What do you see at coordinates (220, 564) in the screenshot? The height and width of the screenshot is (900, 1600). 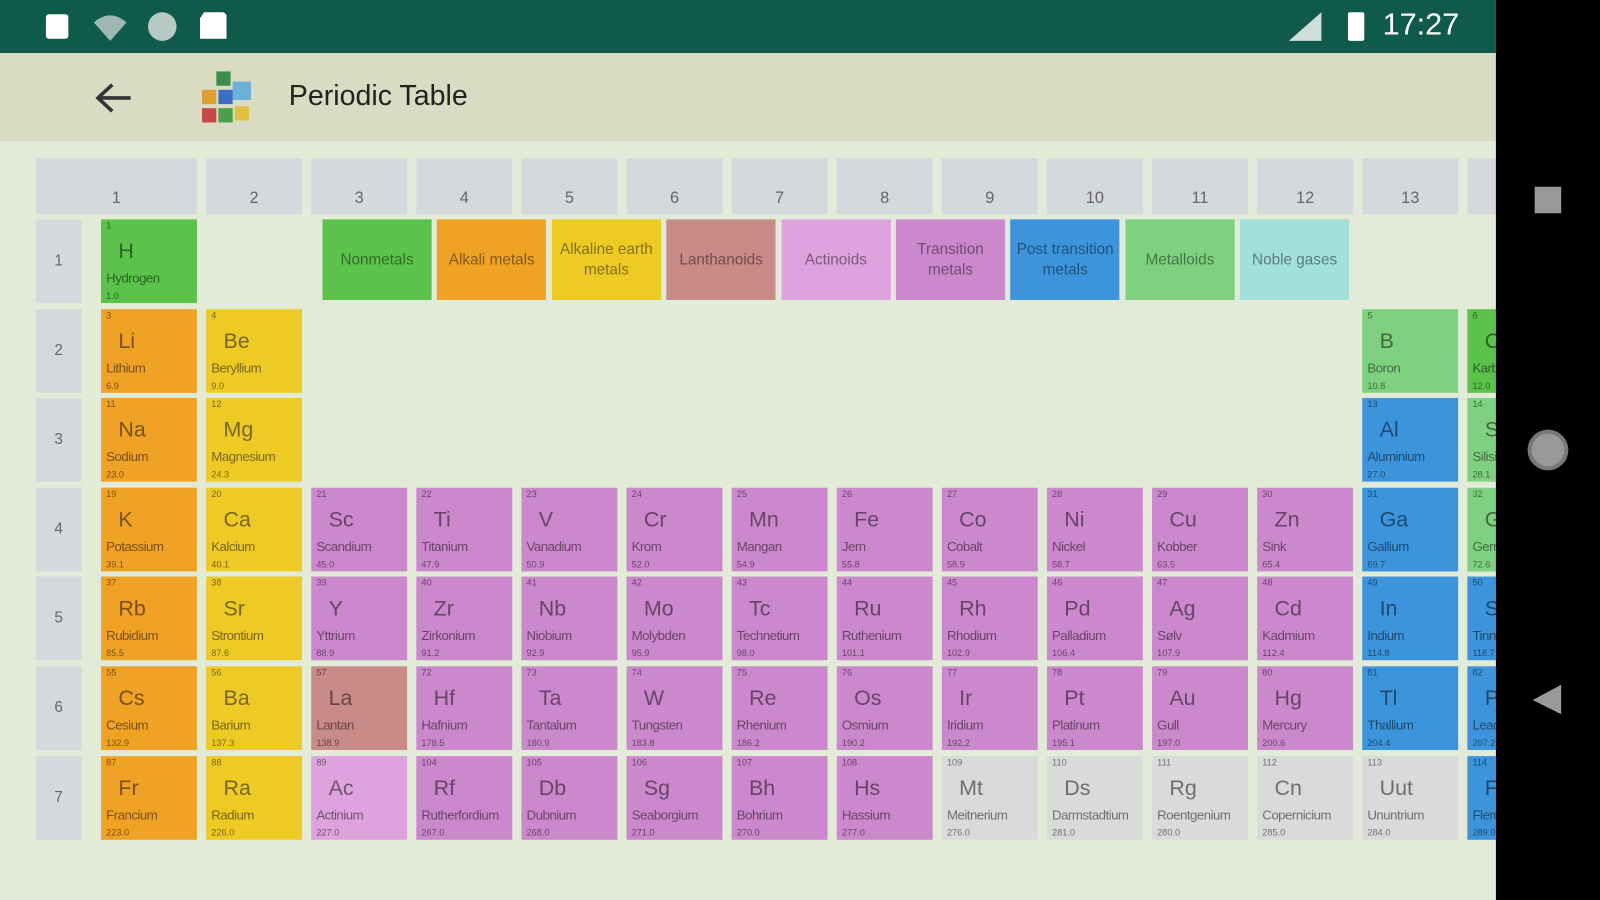 I see `atomic-mass: 40.1` at bounding box center [220, 564].